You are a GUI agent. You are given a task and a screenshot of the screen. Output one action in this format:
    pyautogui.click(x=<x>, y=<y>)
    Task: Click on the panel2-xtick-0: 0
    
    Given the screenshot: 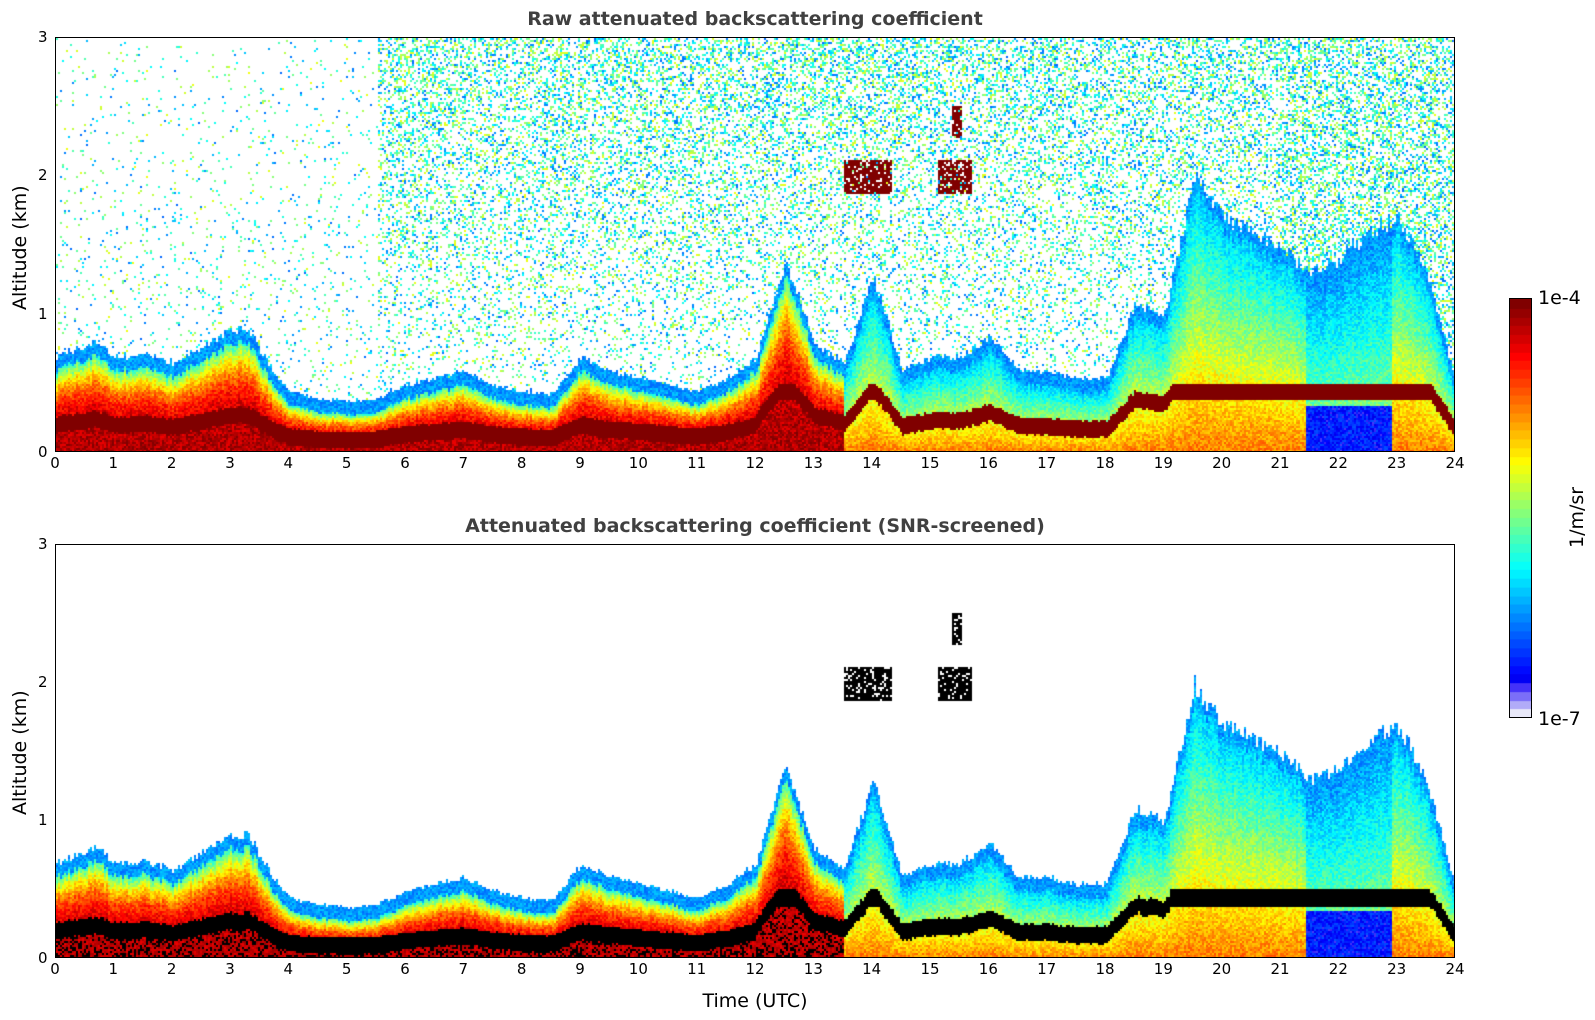 What is the action you would take?
    pyautogui.click(x=55, y=969)
    